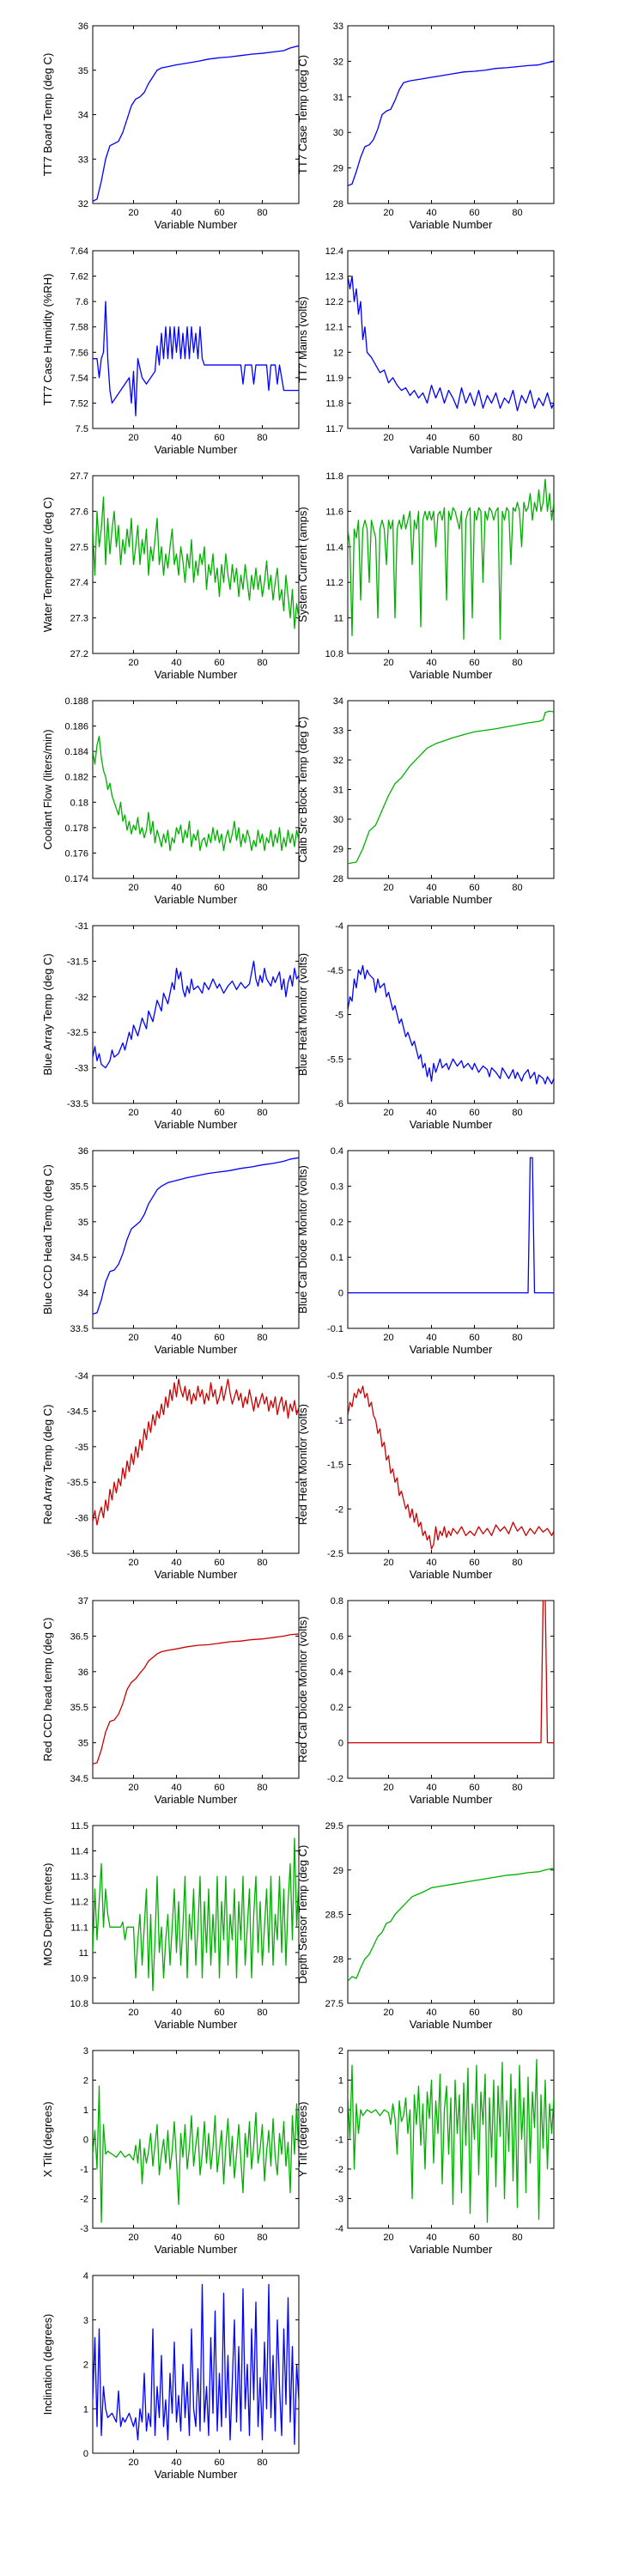  I want to click on chart-11-ylabel: Blue CCD Head Temp (deg C), so click(48, 1239).